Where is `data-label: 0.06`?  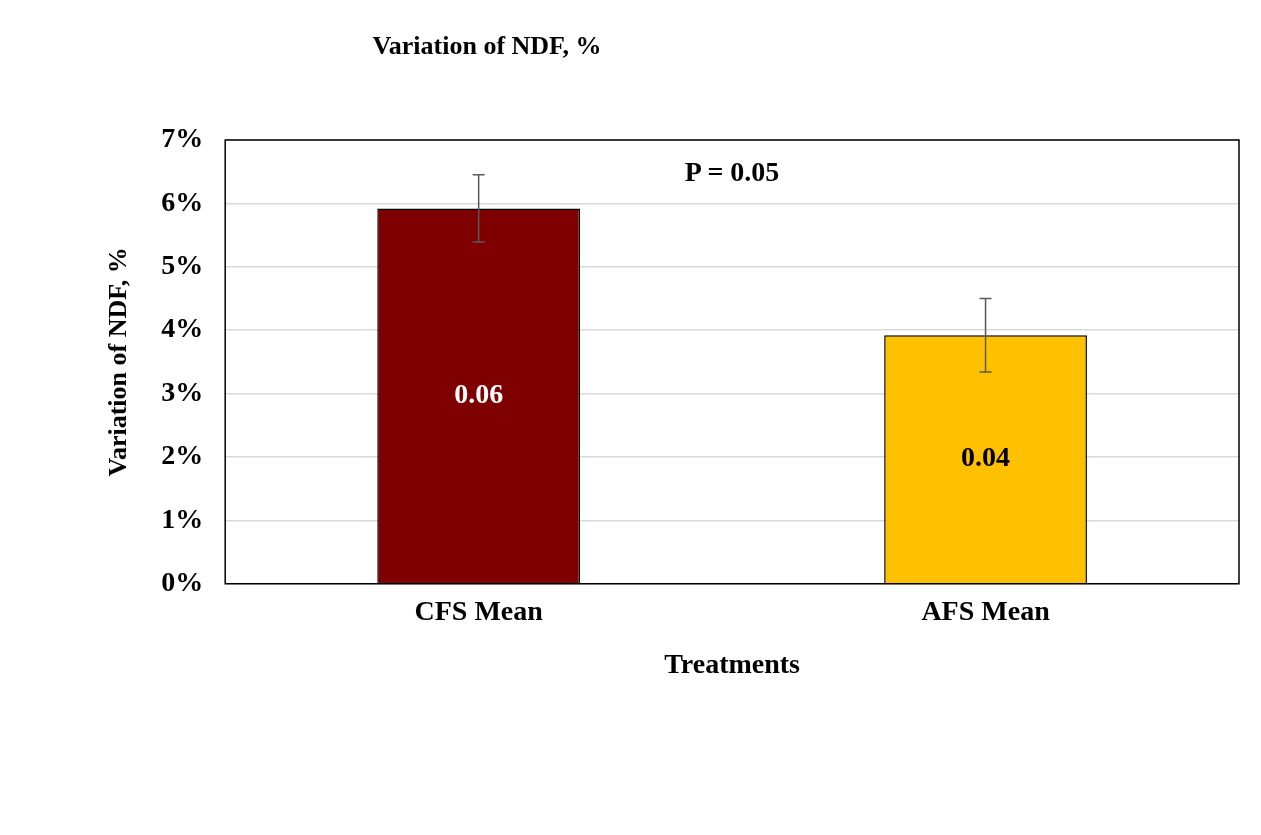 data-label: 0.06 is located at coordinates (479, 393).